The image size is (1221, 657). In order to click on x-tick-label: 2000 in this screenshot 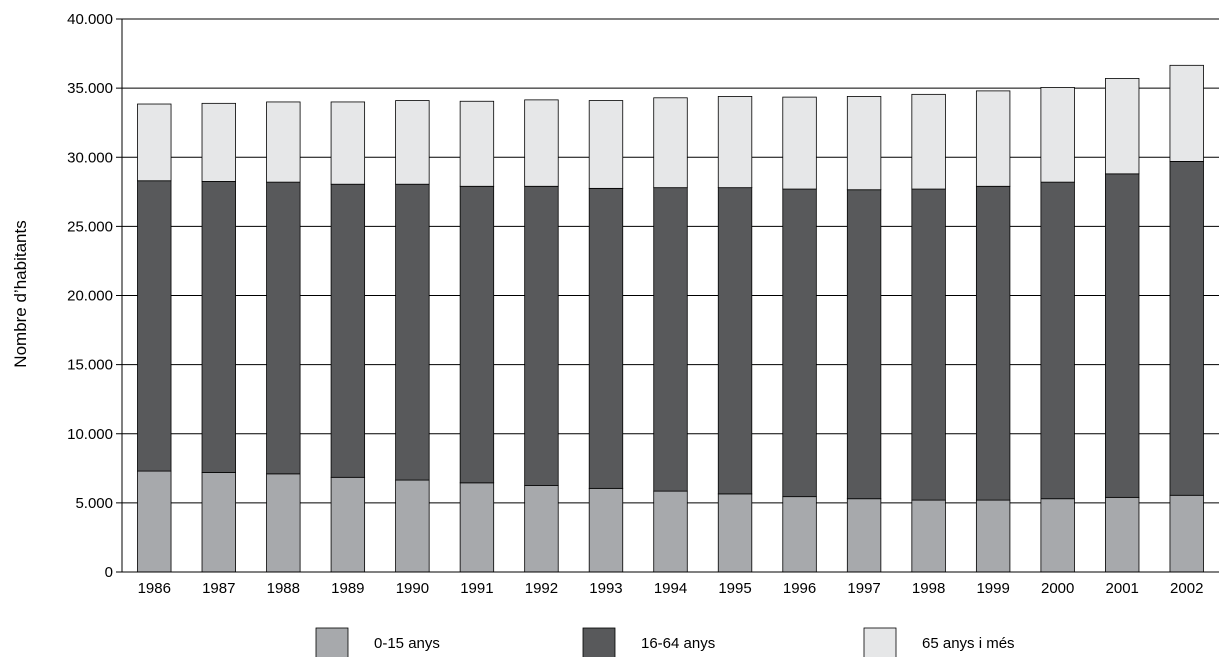, I will do `click(1057, 588)`.